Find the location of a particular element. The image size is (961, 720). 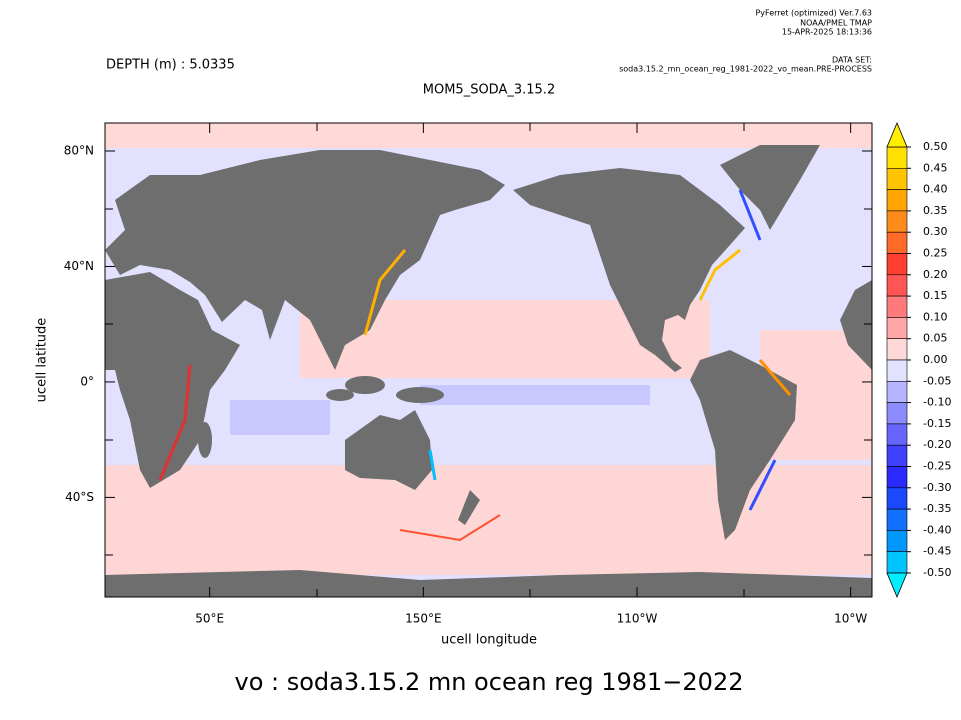

colorbar-label: -0.45 is located at coordinates (937, 551).